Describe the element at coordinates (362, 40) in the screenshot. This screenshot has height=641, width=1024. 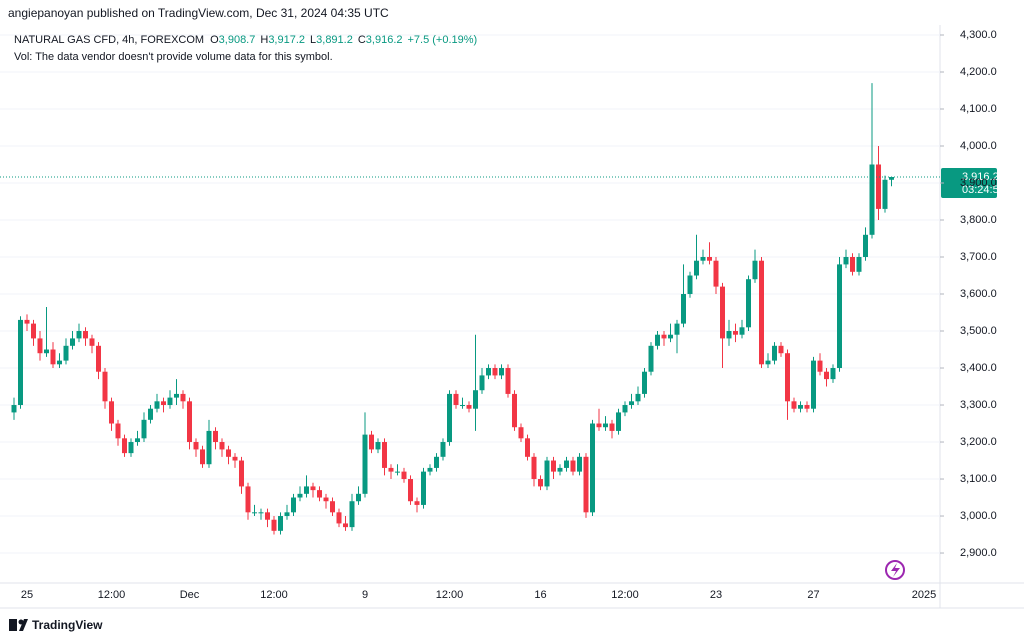
I see `legend-key: C` at that location.